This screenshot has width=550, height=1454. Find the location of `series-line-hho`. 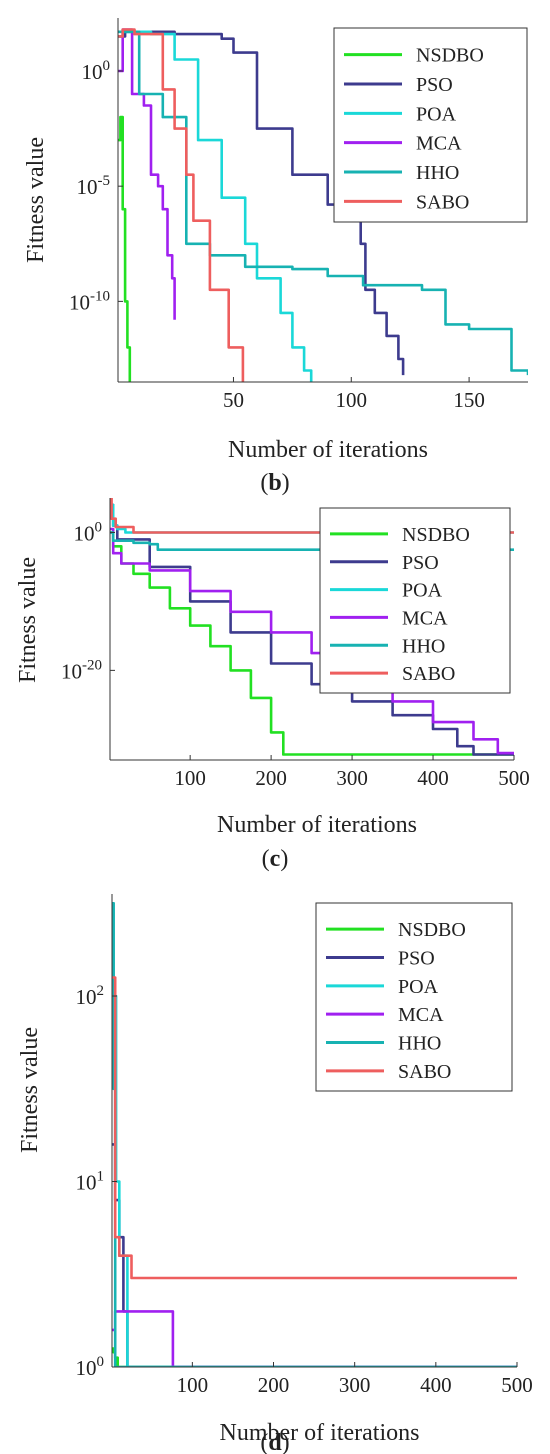

series-line-hho is located at coordinates (312, 541).